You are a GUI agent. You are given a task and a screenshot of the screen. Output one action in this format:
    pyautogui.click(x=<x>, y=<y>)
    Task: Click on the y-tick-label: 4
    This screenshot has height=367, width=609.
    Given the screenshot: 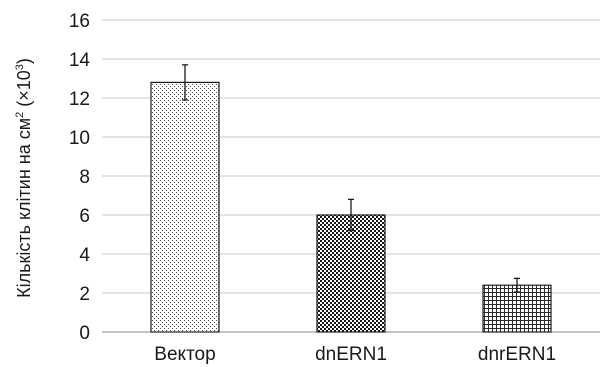 What is the action you would take?
    pyautogui.click(x=84, y=255)
    